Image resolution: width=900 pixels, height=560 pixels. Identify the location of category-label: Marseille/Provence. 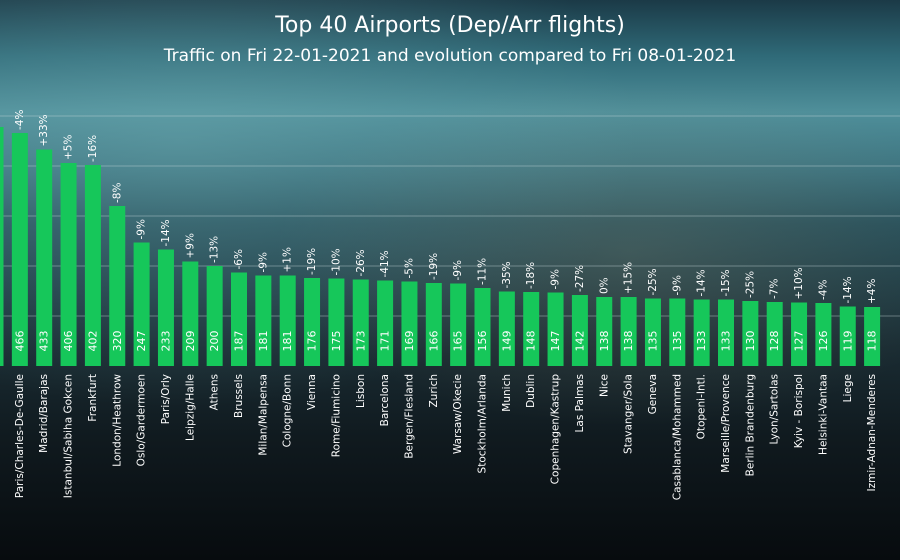
(726, 423).